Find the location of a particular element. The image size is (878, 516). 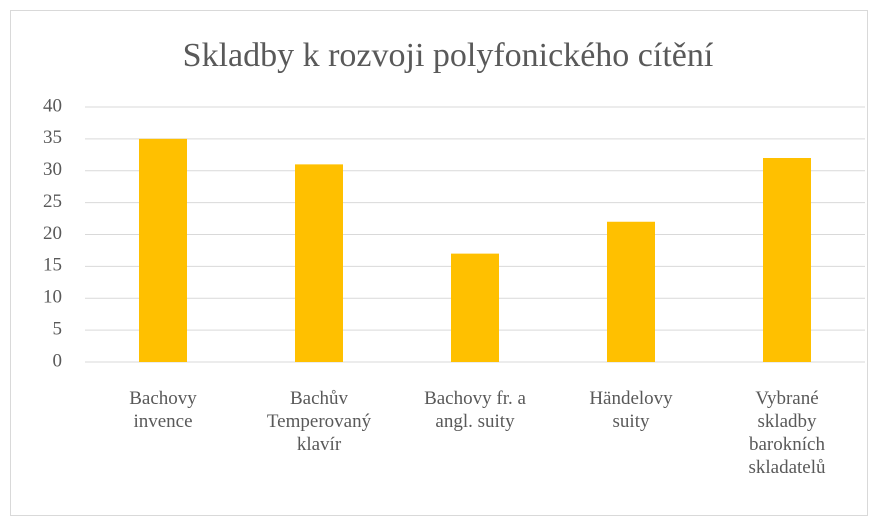

y-tick-label: 0 is located at coordinates (58, 360).